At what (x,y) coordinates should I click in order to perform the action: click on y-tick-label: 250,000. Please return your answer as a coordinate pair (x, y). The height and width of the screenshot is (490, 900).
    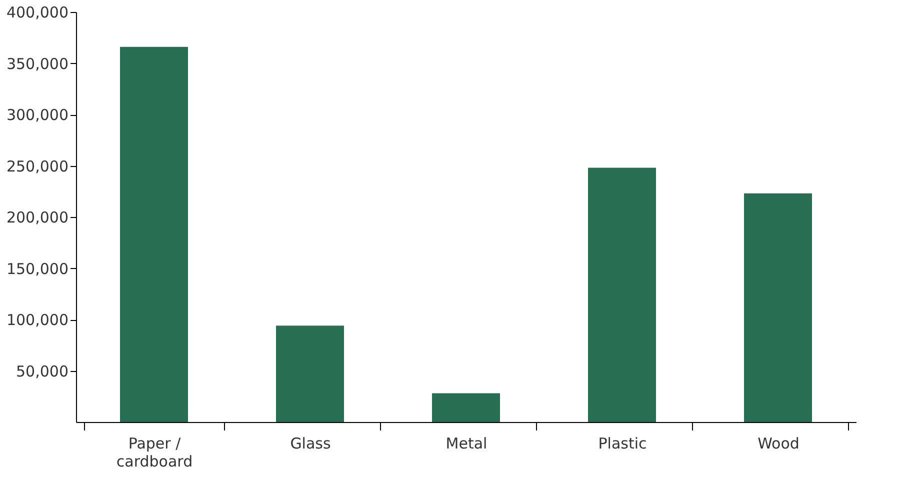
    Looking at the image, I should click on (37, 166).